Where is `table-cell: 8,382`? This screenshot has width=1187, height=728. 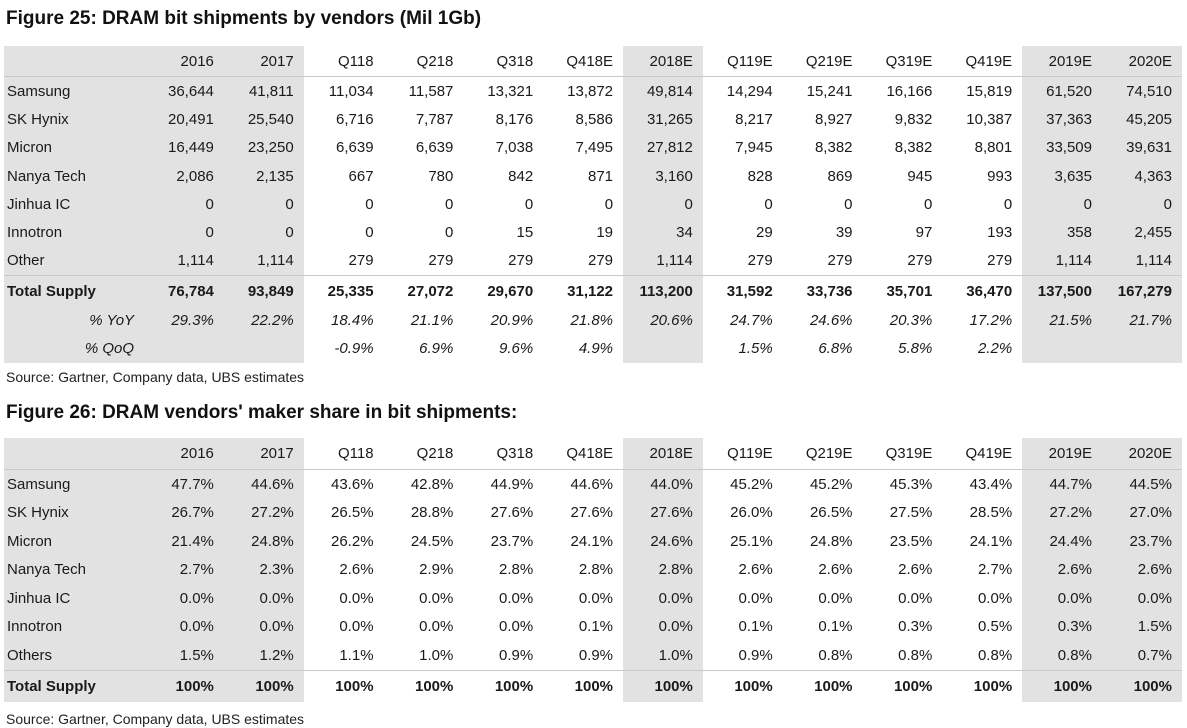
table-cell: 8,382 is located at coordinates (833, 148).